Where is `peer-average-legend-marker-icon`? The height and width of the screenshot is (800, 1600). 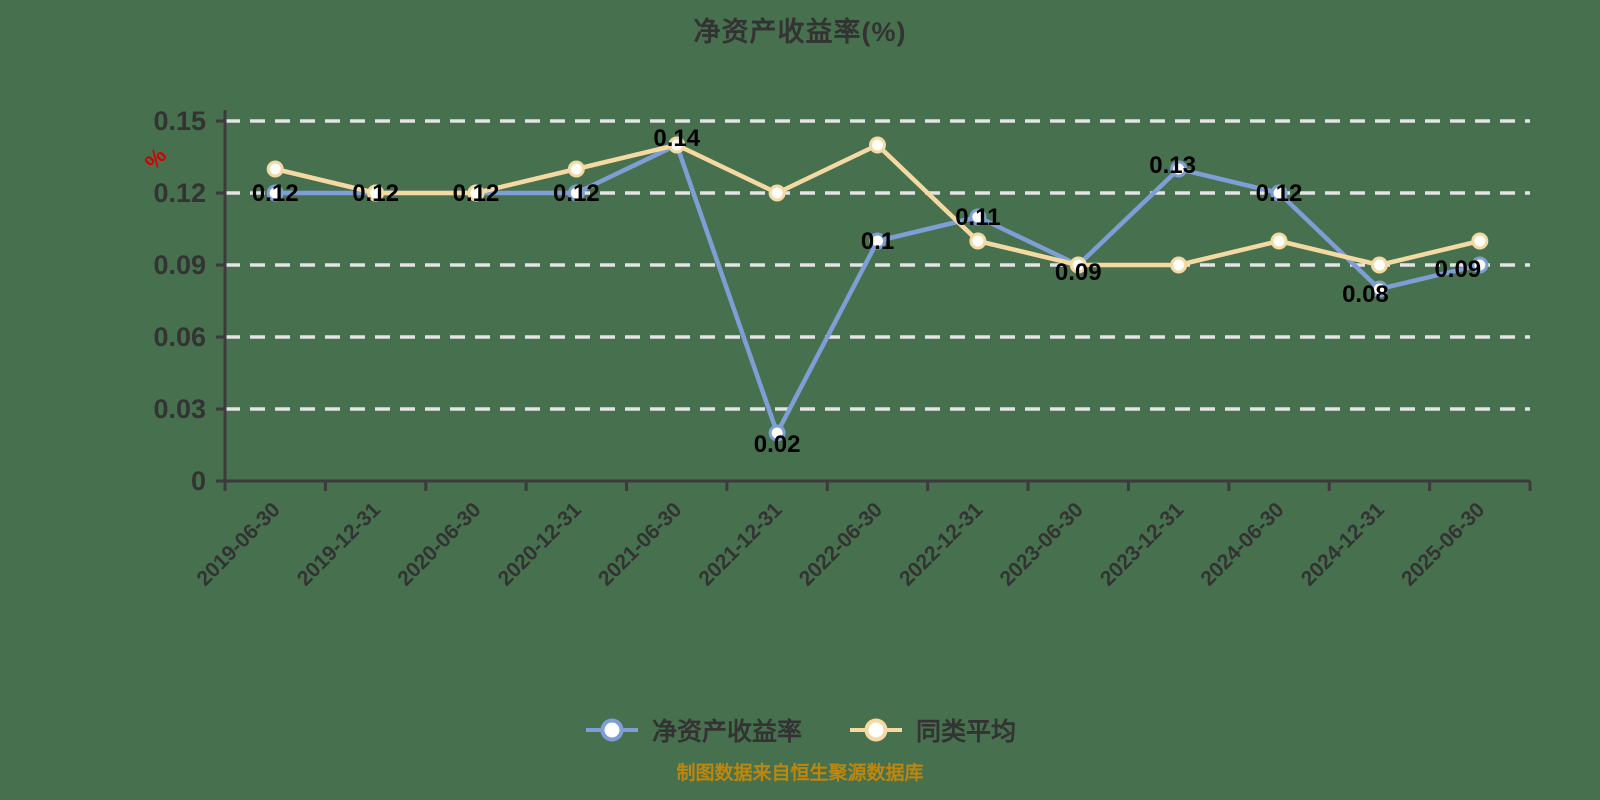
peer-average-legend-marker-icon is located at coordinates (876, 730).